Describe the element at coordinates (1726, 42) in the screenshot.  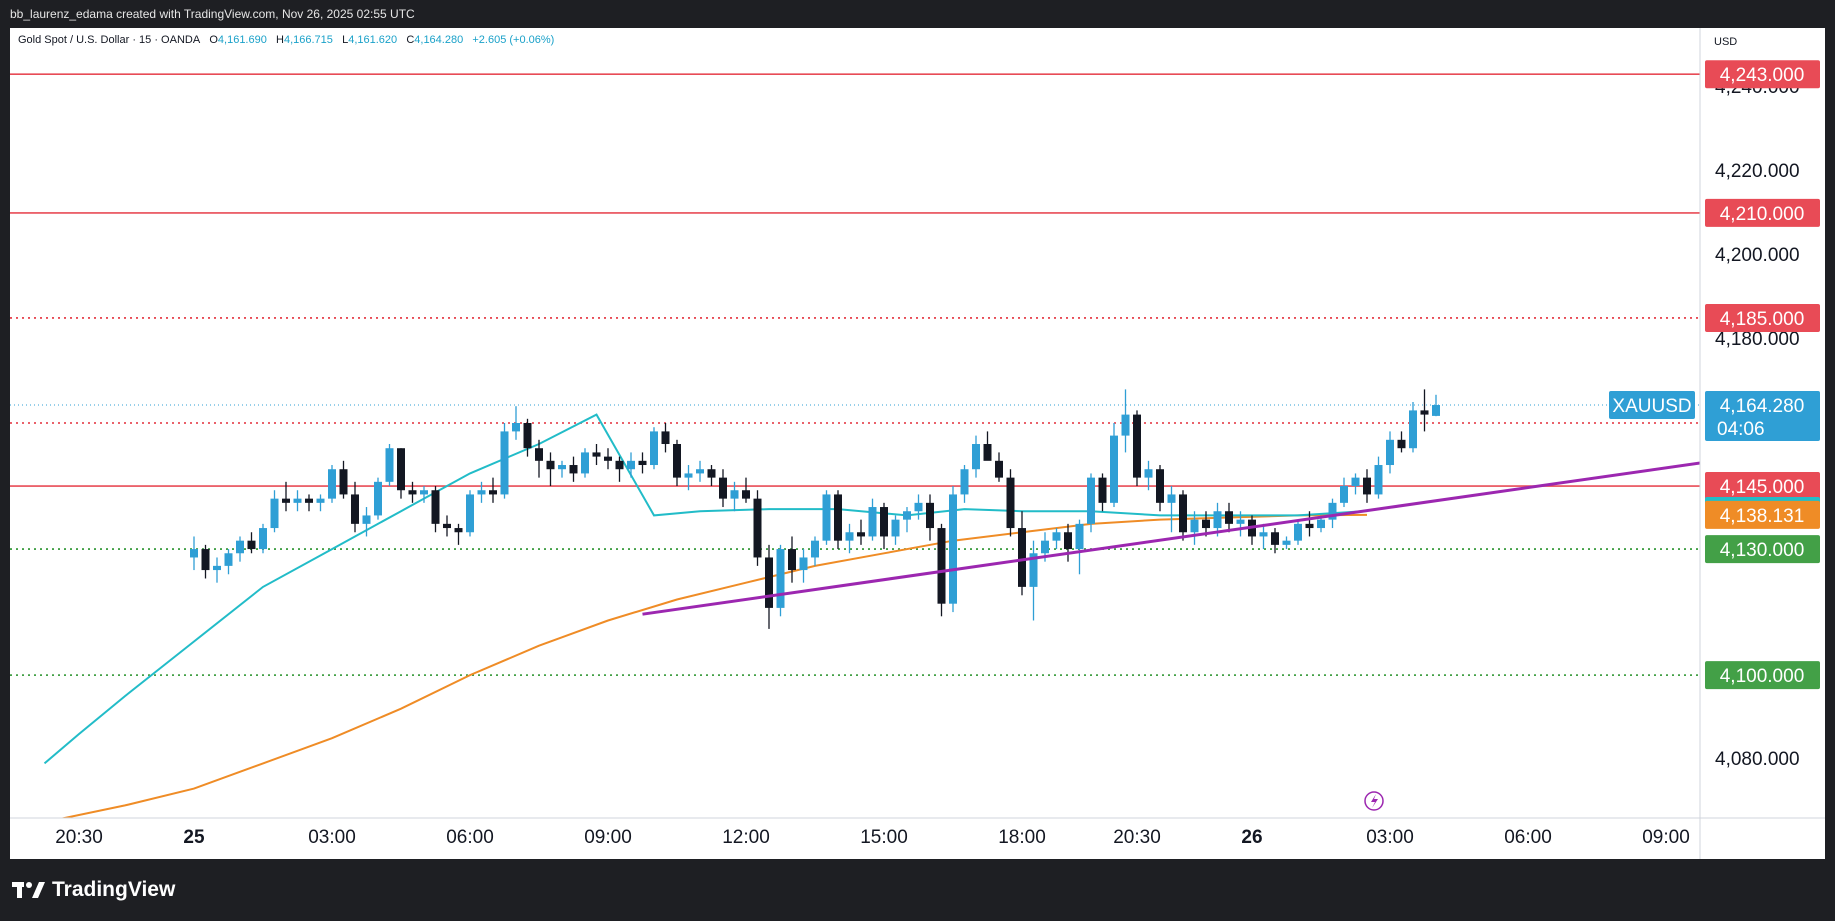
I see `currency-label: USD` at that location.